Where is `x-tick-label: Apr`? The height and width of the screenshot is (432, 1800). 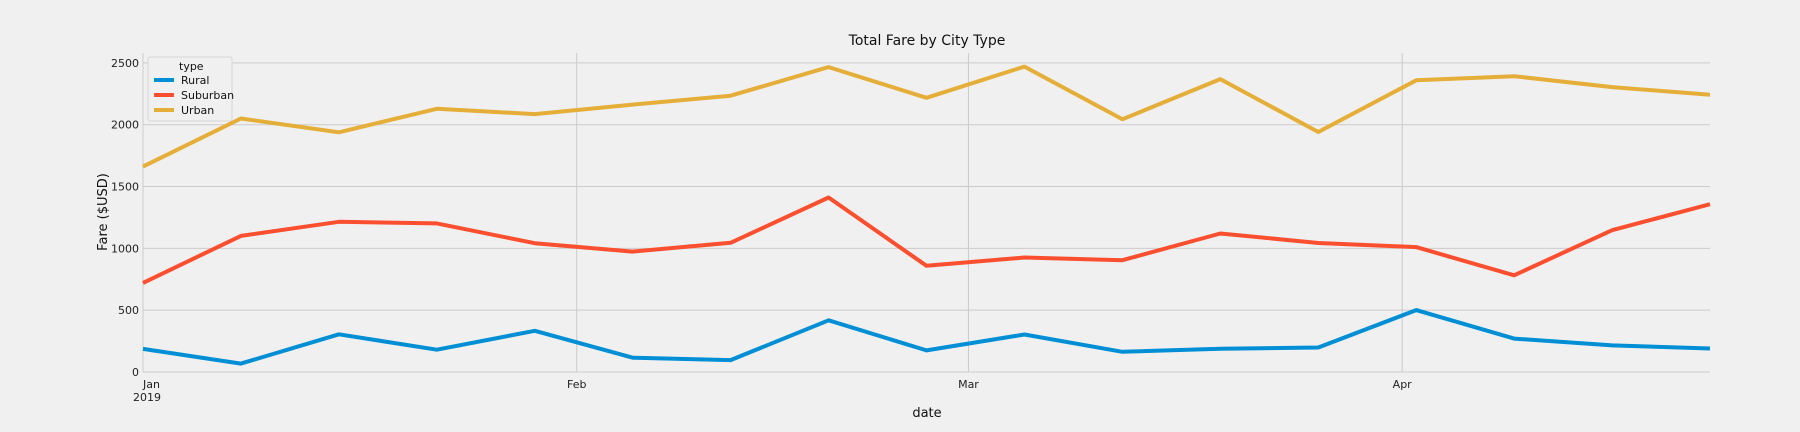
x-tick-label: Apr is located at coordinates (1403, 384).